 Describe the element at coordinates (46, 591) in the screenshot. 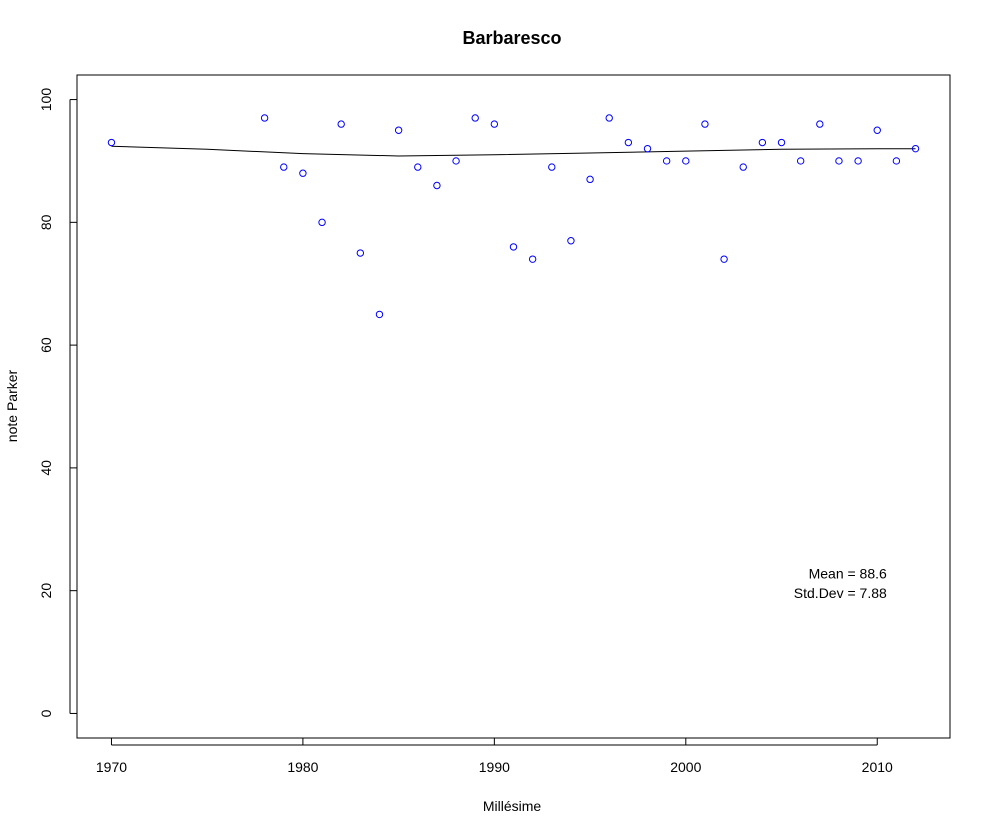

I see `y-tick-label: 20` at that location.